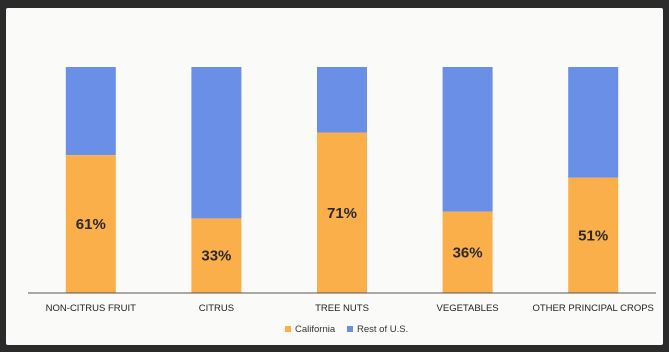 This screenshot has width=669, height=352. I want to click on legend-label-rest-of-us: Rest of U.S., so click(382, 329).